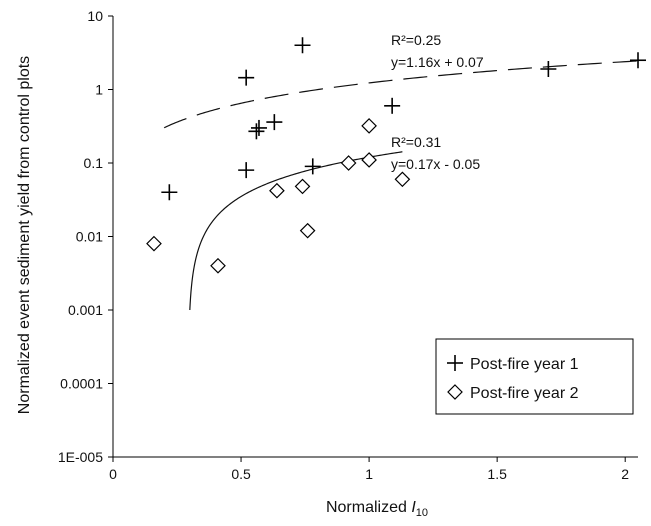 The height and width of the screenshot is (526, 651). Describe the element at coordinates (369, 474) in the screenshot. I see `x-tick-label: 1` at that location.